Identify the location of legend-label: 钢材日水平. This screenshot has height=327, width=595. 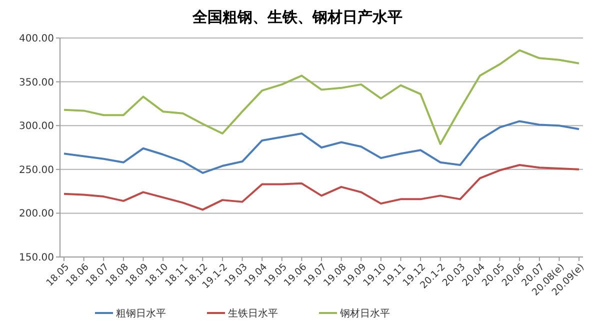
(364, 314).